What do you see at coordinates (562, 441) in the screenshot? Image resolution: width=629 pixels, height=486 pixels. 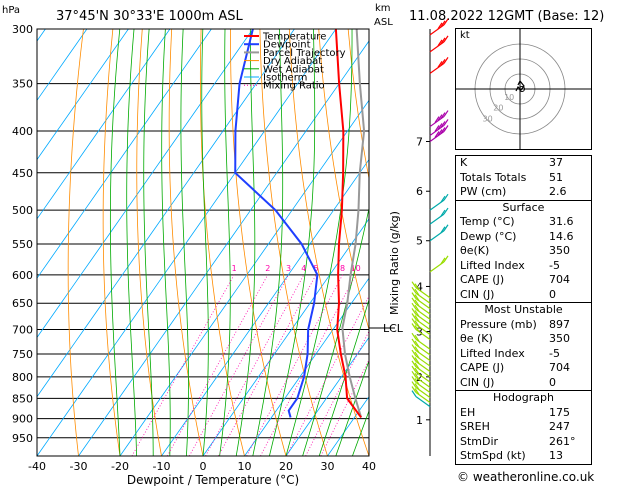 I see `index-value: 261°` at bounding box center [562, 441].